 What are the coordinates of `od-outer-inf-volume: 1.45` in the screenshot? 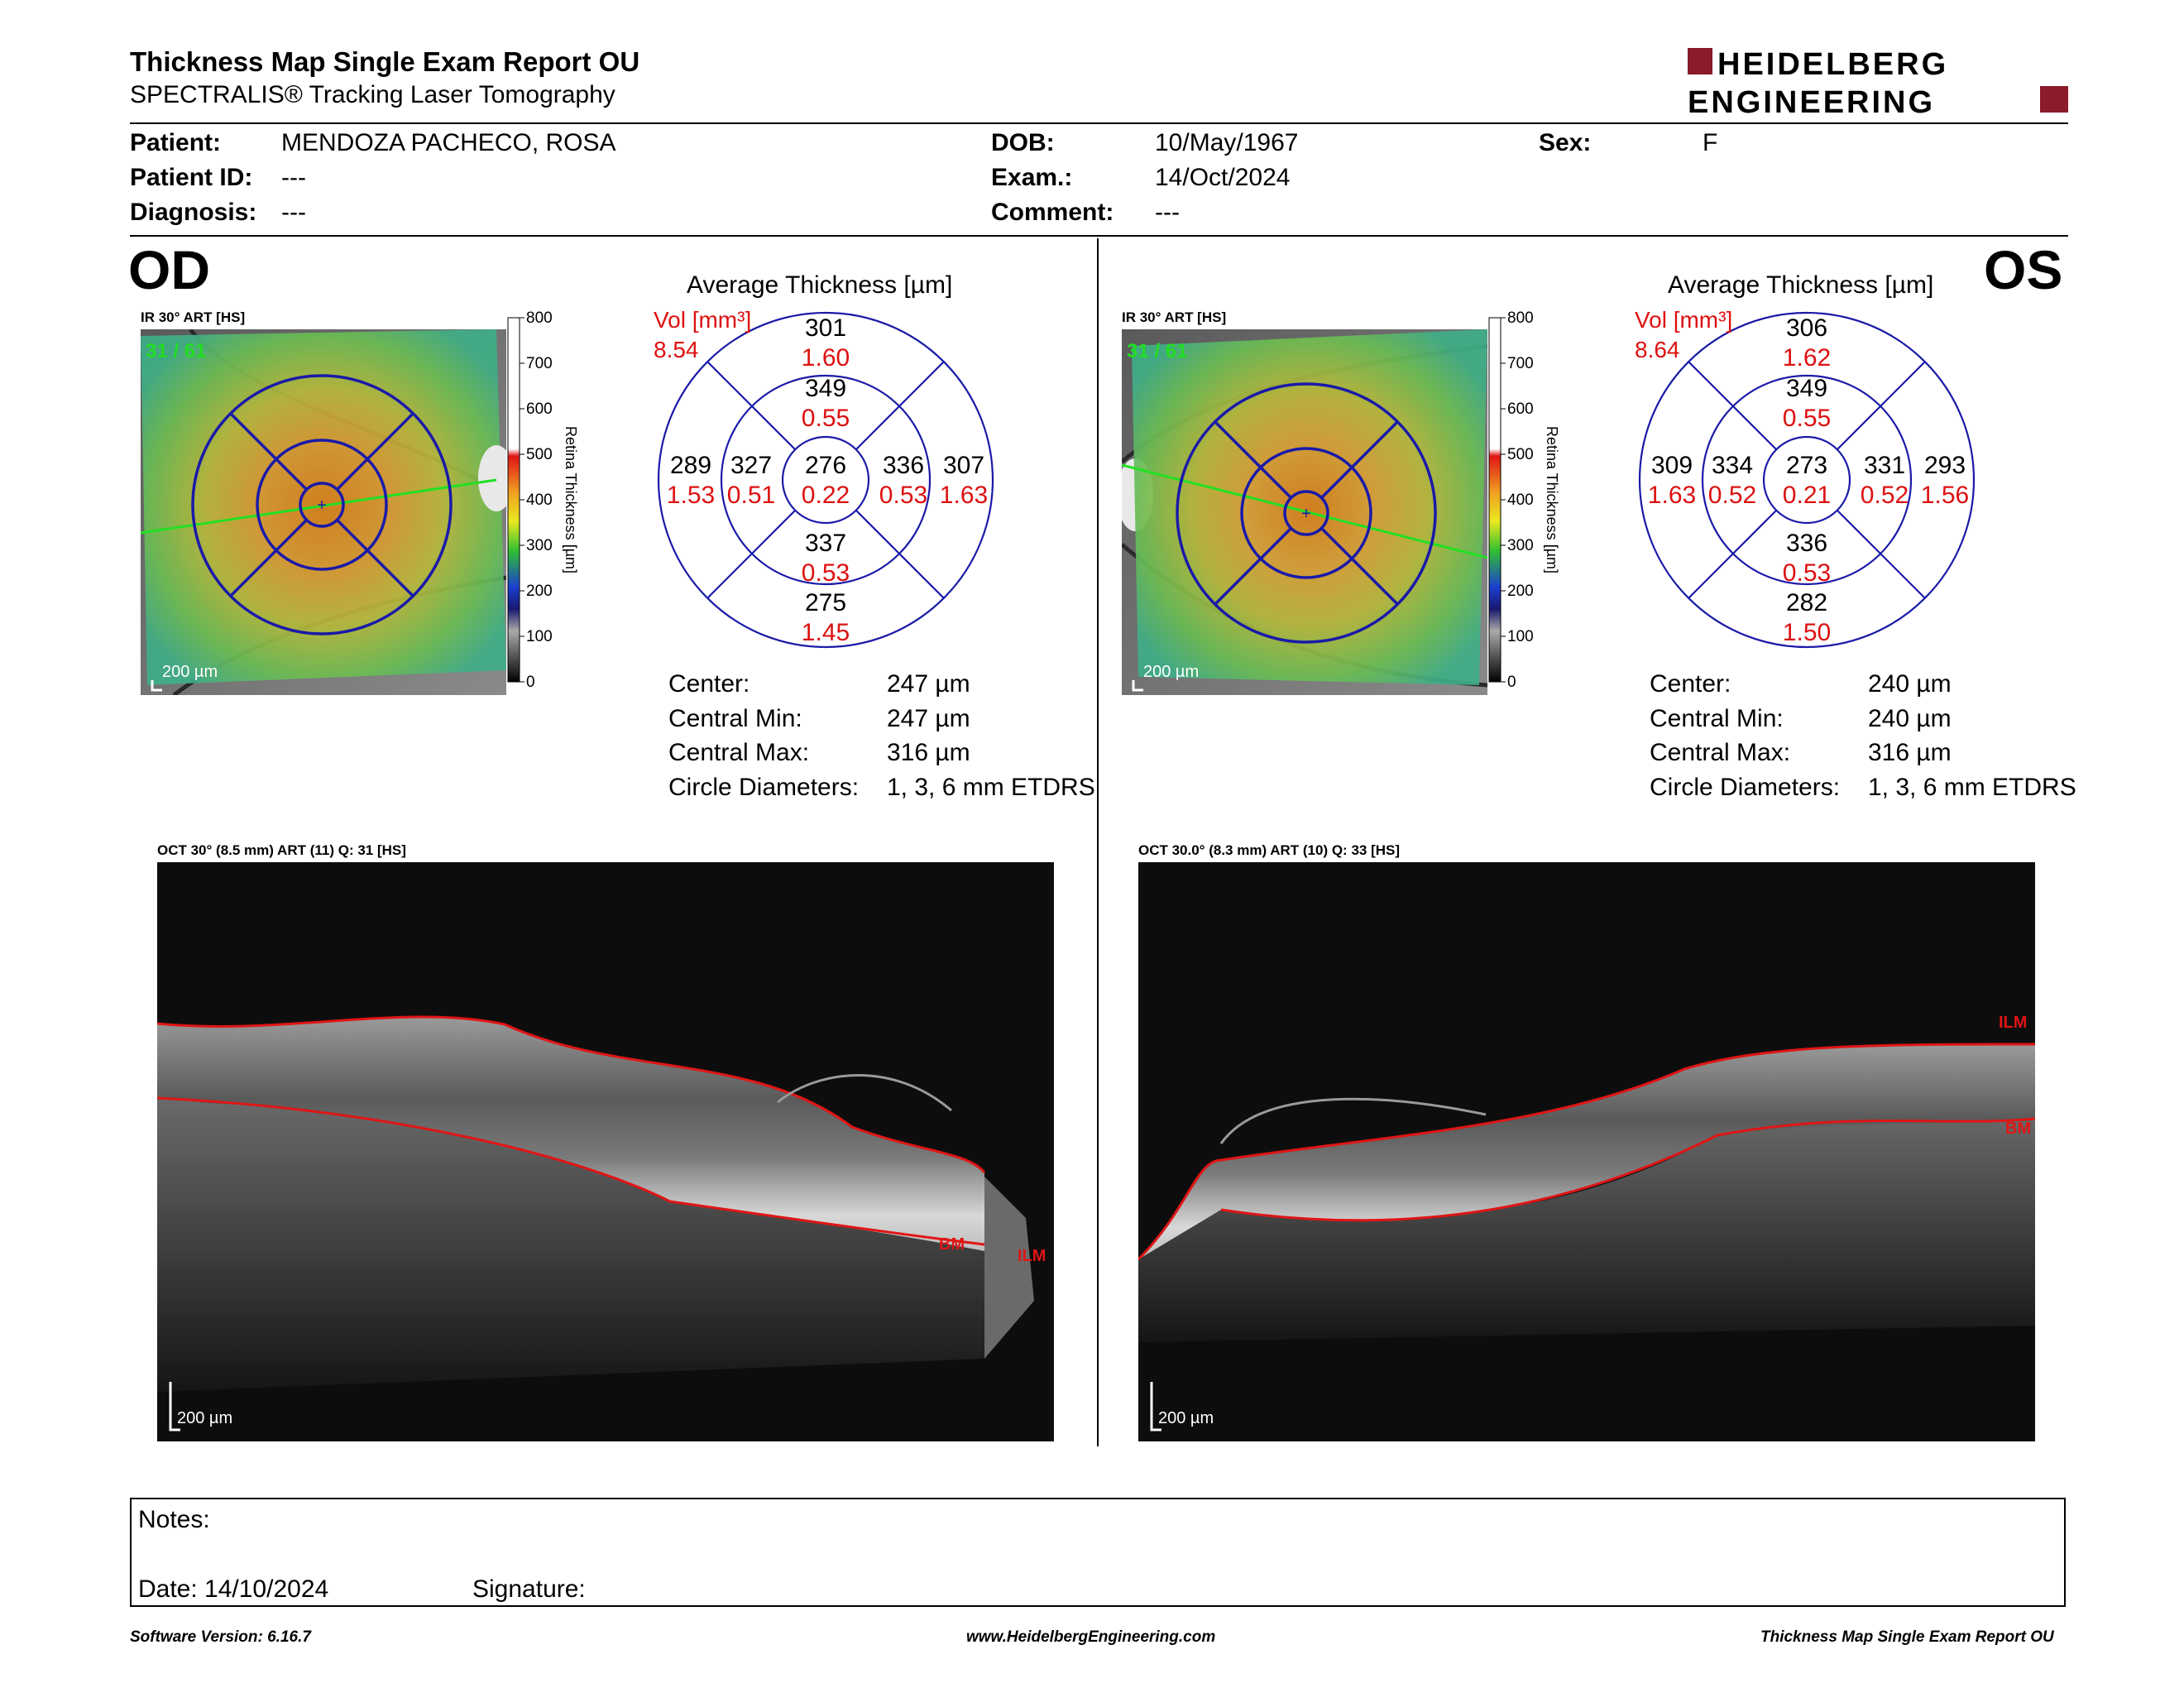 It's located at (826, 632).